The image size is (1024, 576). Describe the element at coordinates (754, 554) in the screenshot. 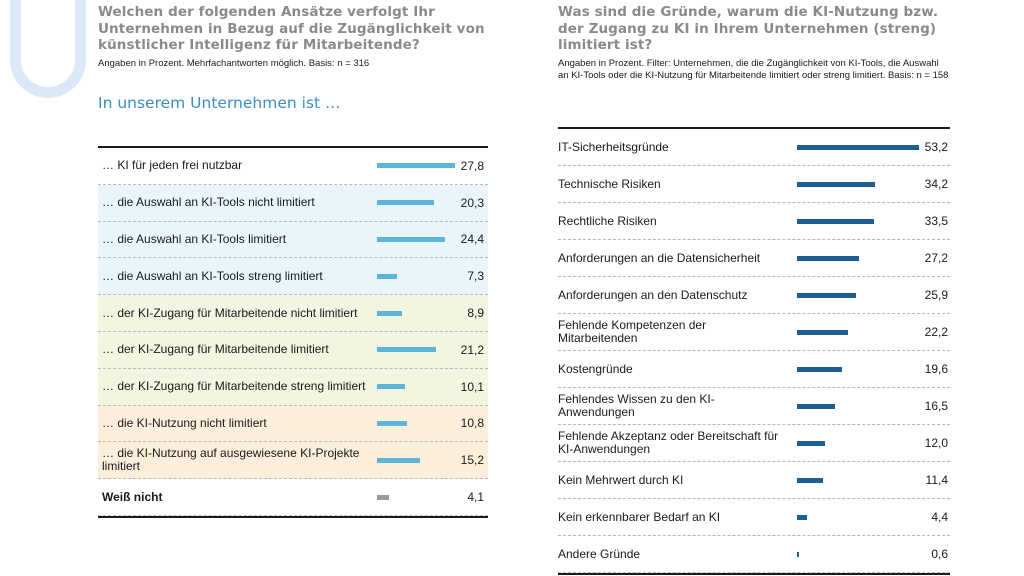

I see `chart-row: Andere Gründe 0,6` at that location.